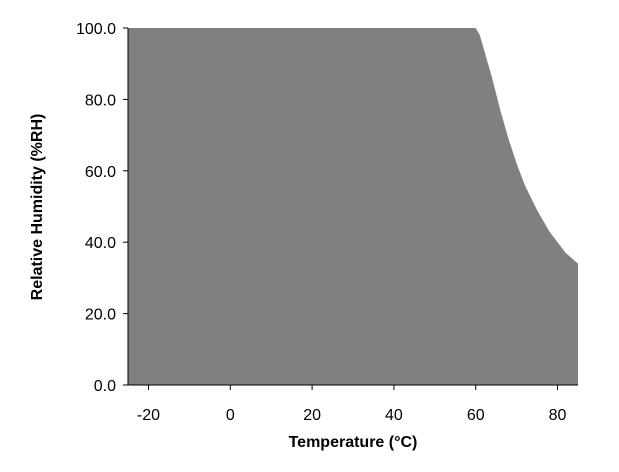 The image size is (619, 472). Describe the element at coordinates (394, 415) in the screenshot. I see `x-tick-label: 40` at that location.